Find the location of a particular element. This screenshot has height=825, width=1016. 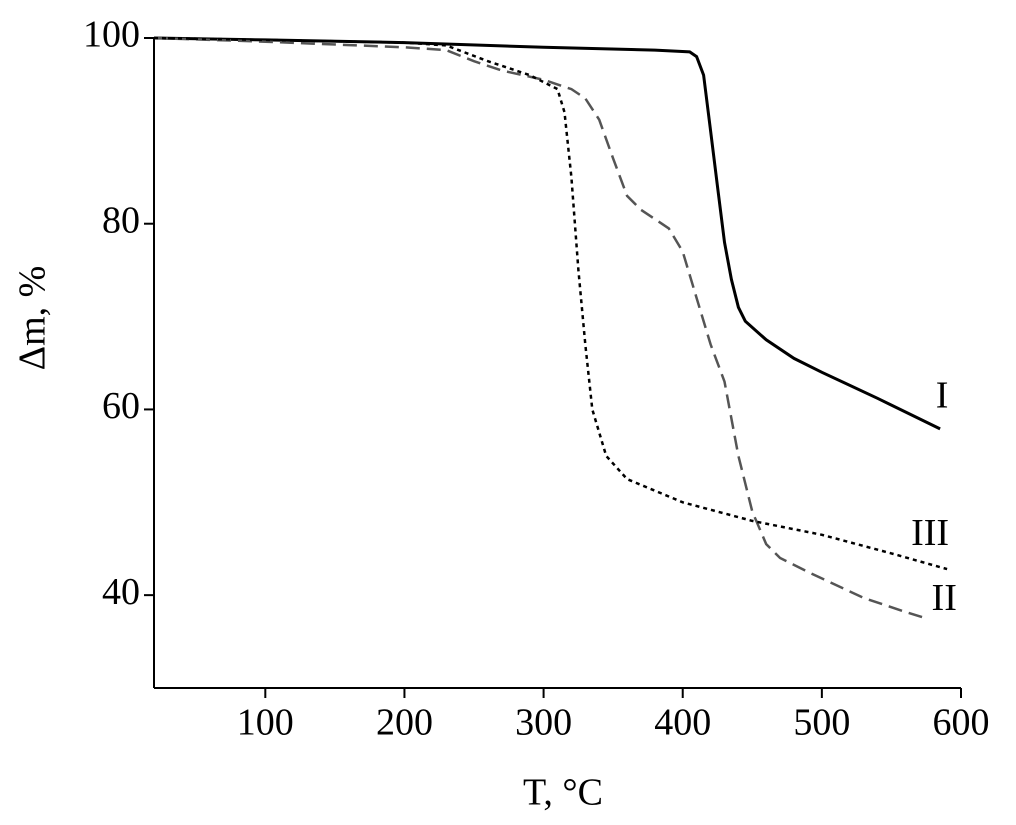

y-tick-label: 100 is located at coordinates (111, 35).